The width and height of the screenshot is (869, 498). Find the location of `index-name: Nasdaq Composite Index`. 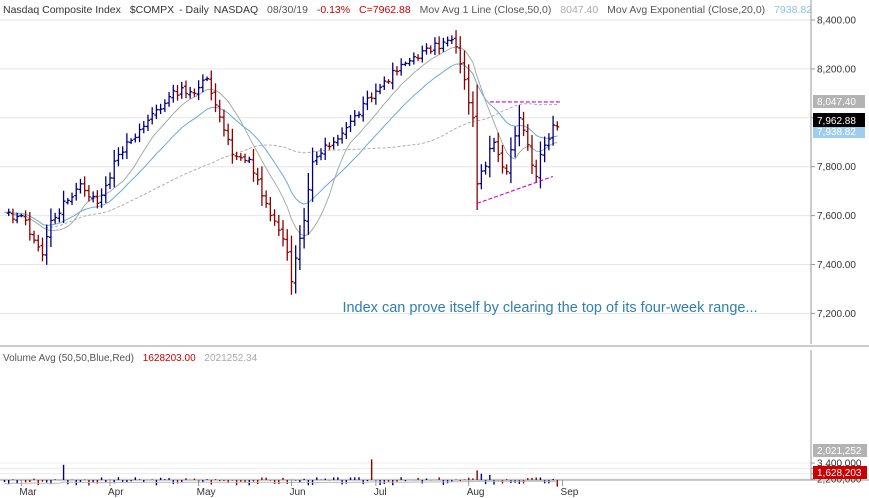

index-name: Nasdaq Composite Index is located at coordinates (62, 10).